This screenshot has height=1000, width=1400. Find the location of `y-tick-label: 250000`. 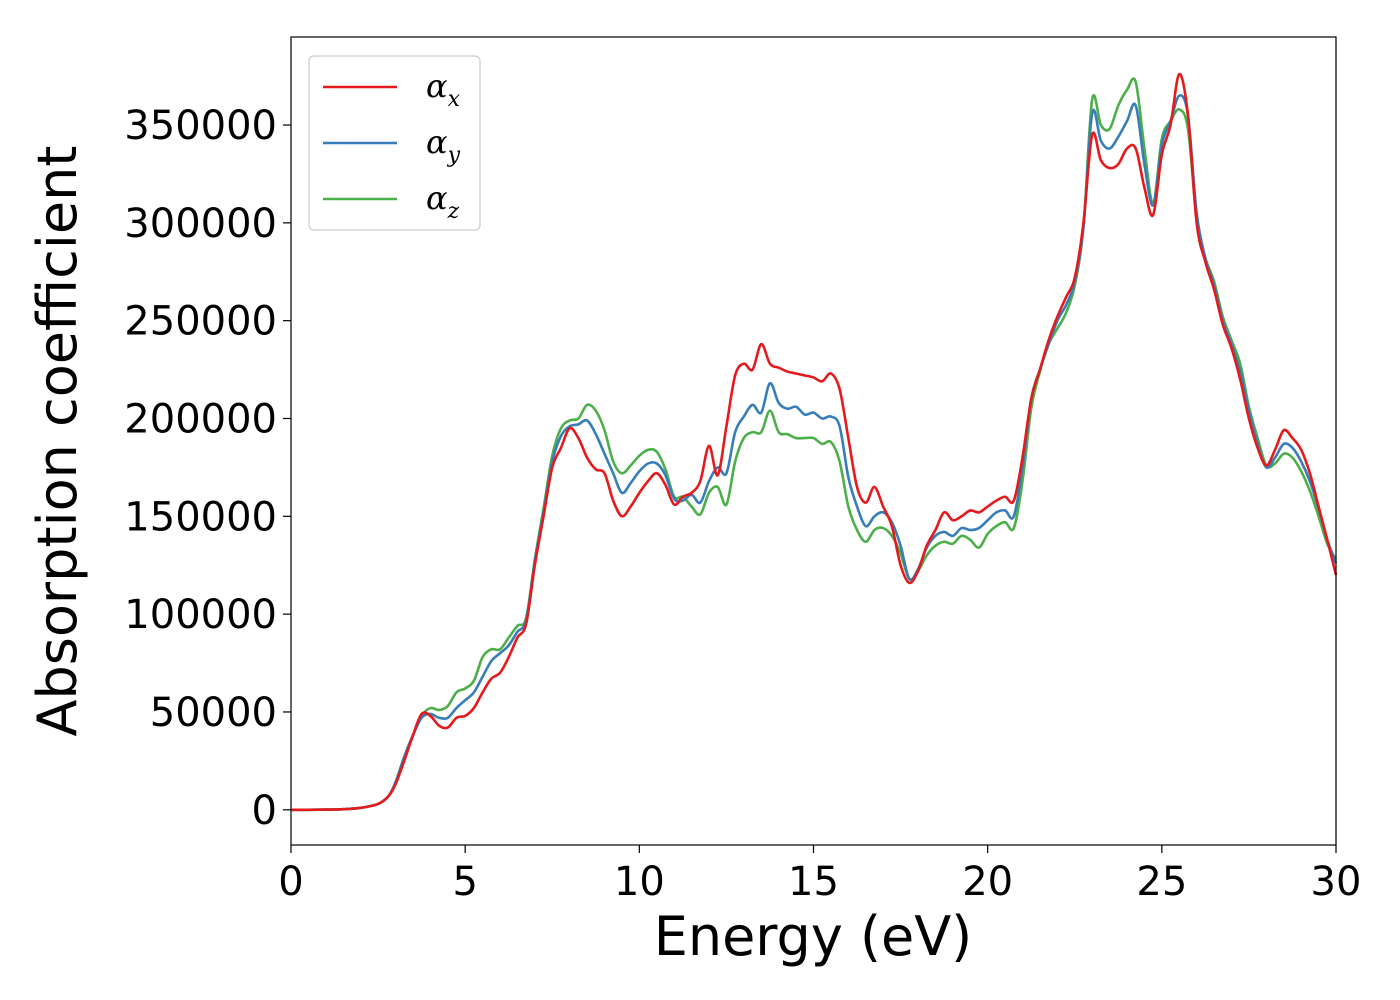

y-tick-label: 250000 is located at coordinates (200, 322).